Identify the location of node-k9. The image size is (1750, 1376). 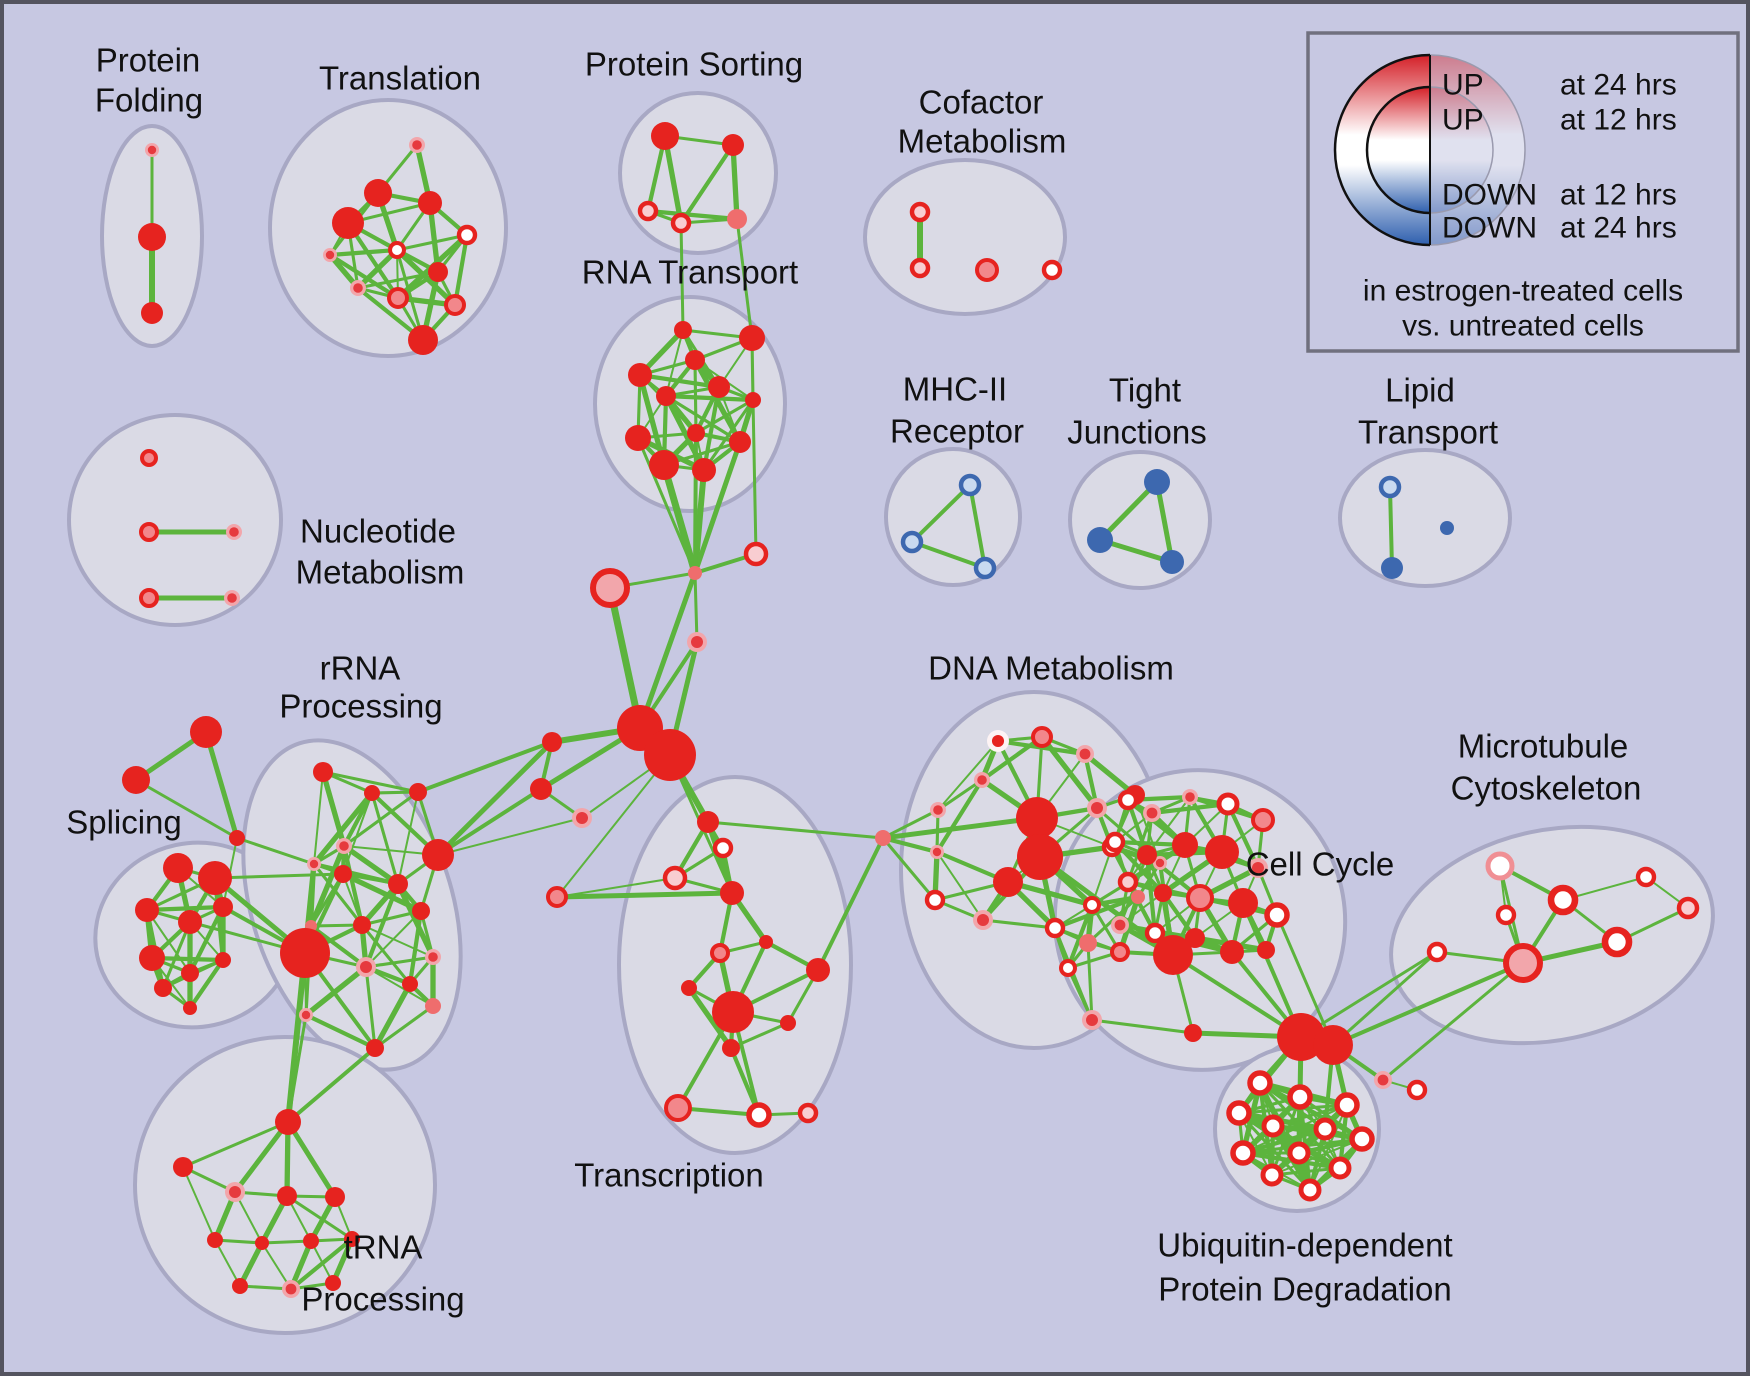
(1222, 852).